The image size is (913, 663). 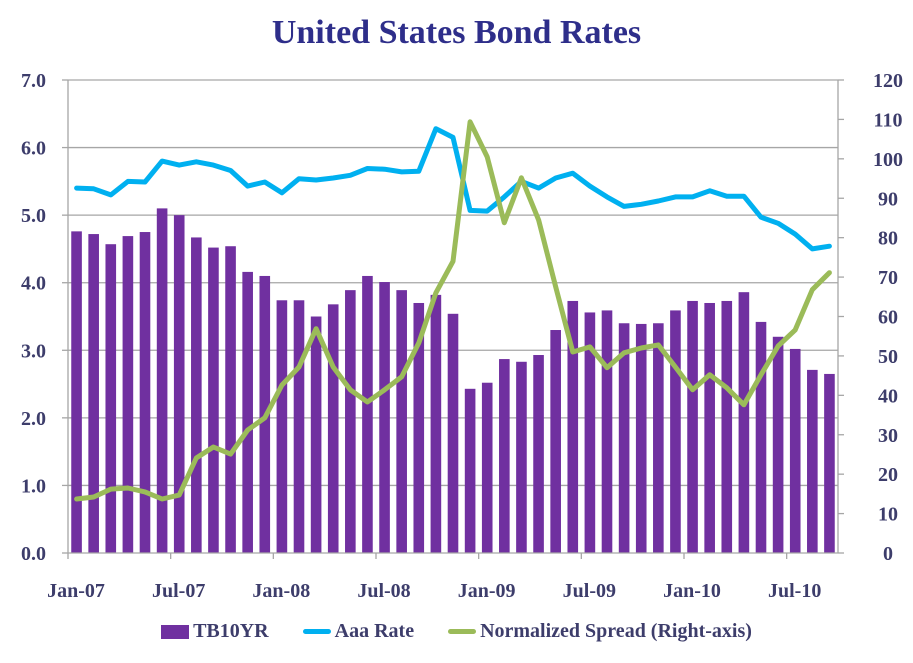 What do you see at coordinates (178, 591) in the screenshot?
I see `x-axis-tick-label: Jul-07` at bounding box center [178, 591].